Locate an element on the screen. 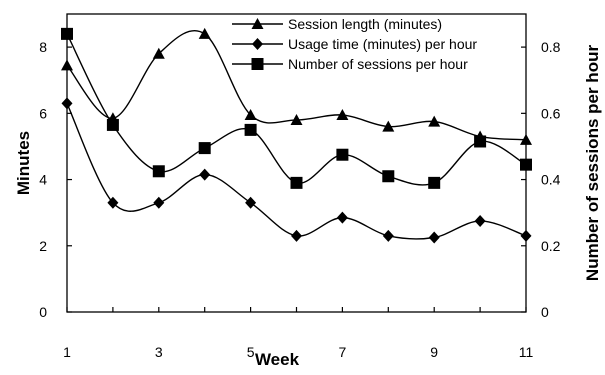  y-axis-title: Minutes is located at coordinates (23, 163).